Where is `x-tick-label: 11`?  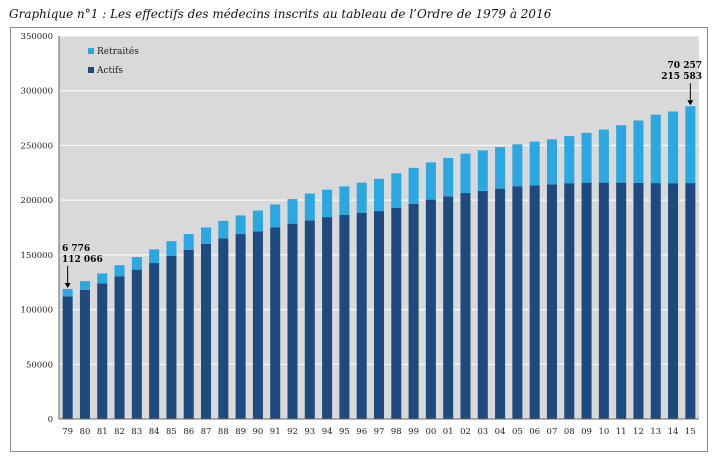
x-tick-label: 11 is located at coordinates (621, 432).